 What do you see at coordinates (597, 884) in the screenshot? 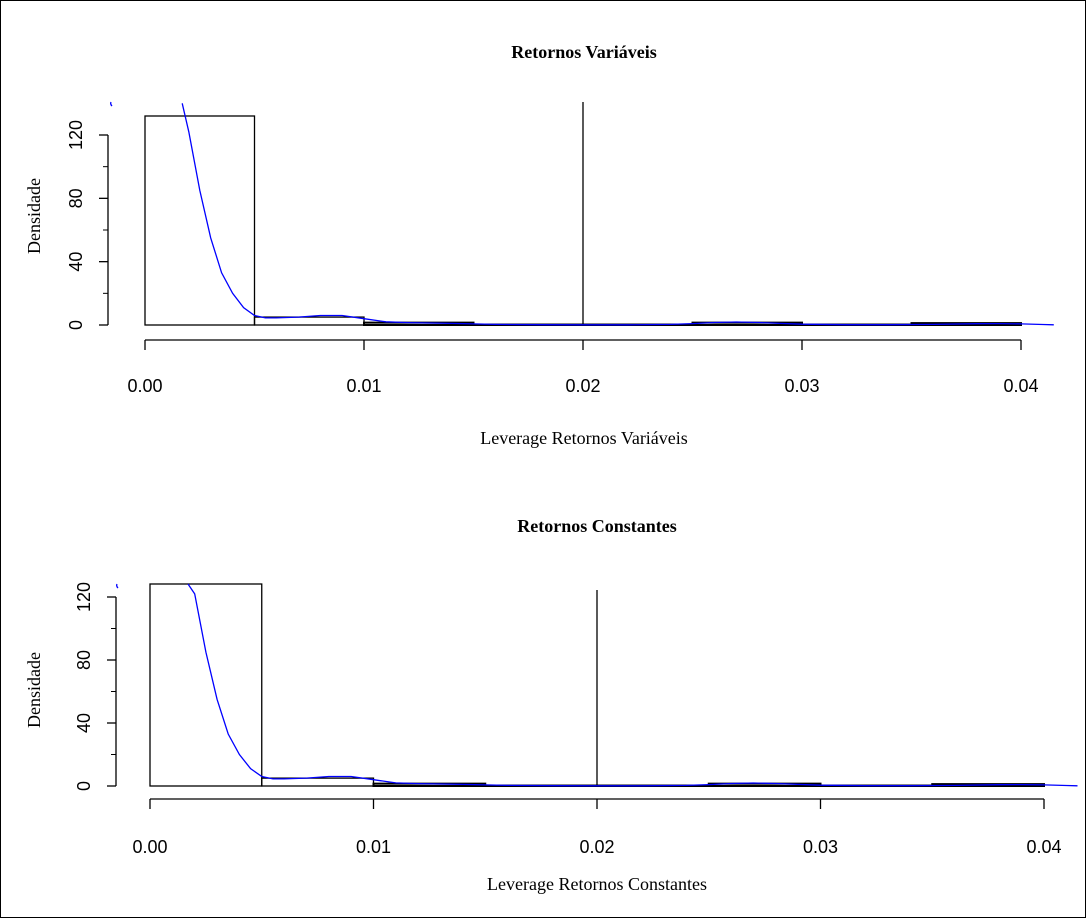
I see `x-axis-label: Leverage Retornos Constantes` at bounding box center [597, 884].